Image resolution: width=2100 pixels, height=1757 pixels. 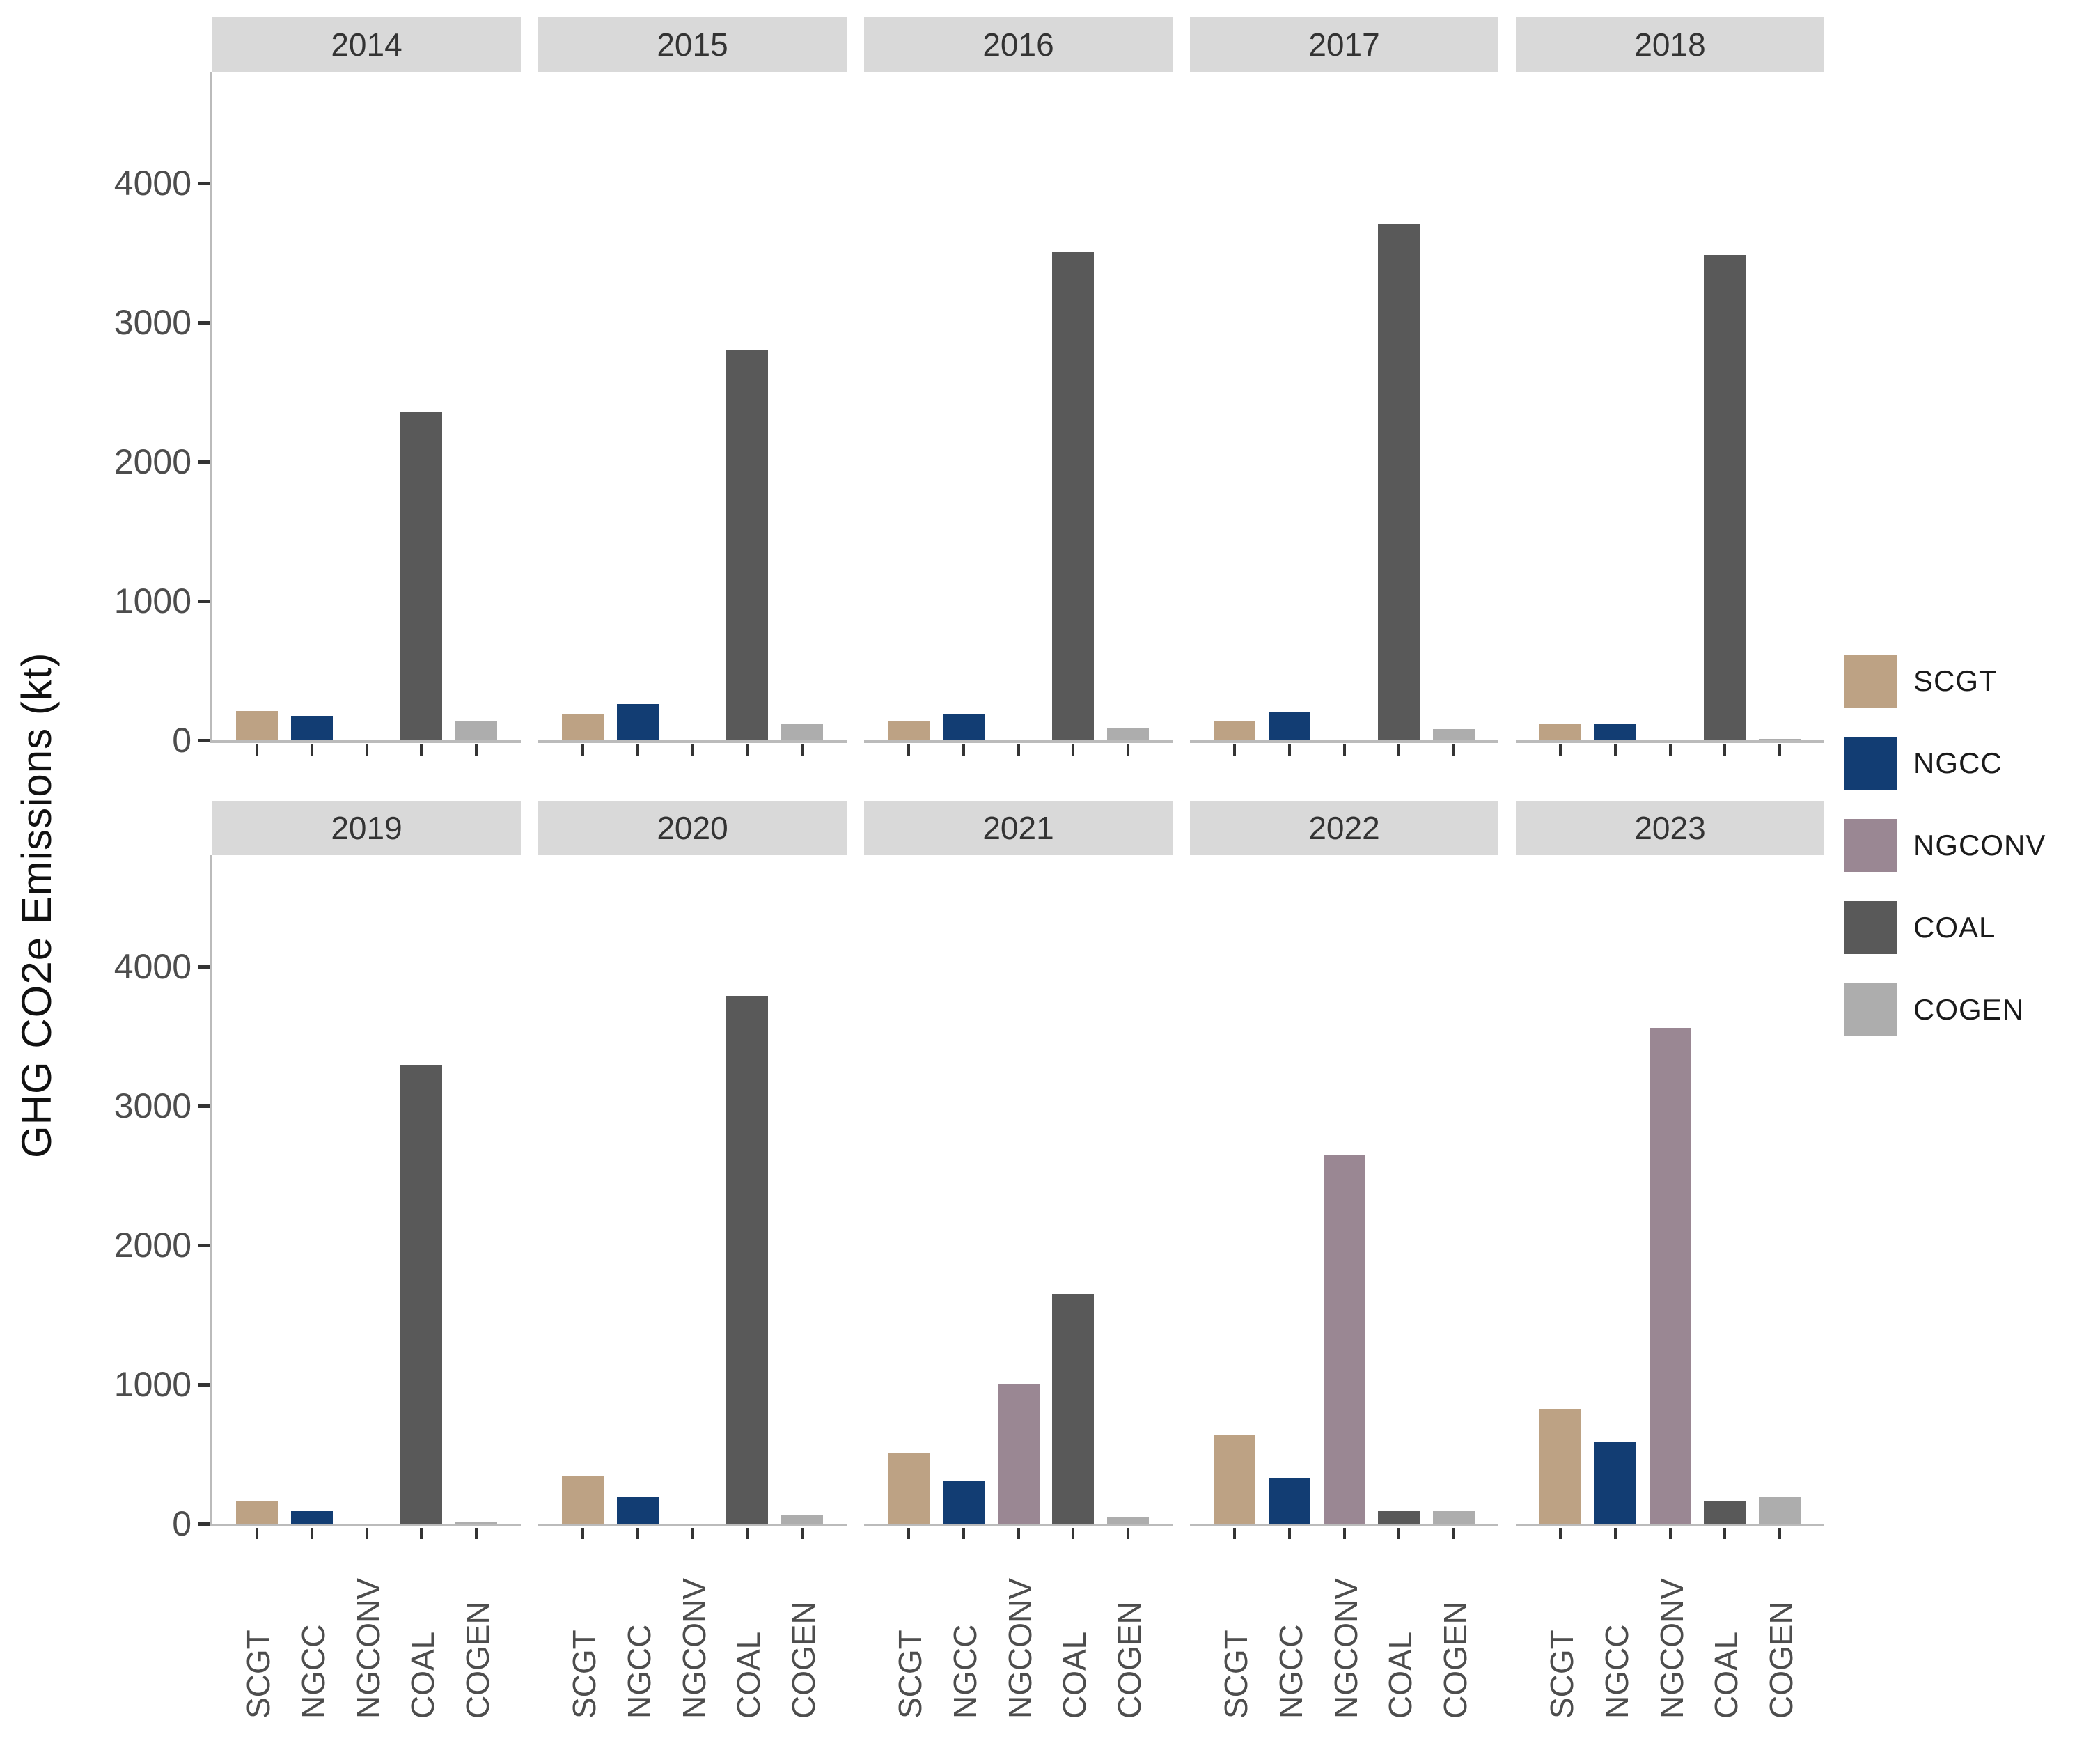 What do you see at coordinates (1018, 44) in the screenshot?
I see `facet-strip: 2016` at bounding box center [1018, 44].